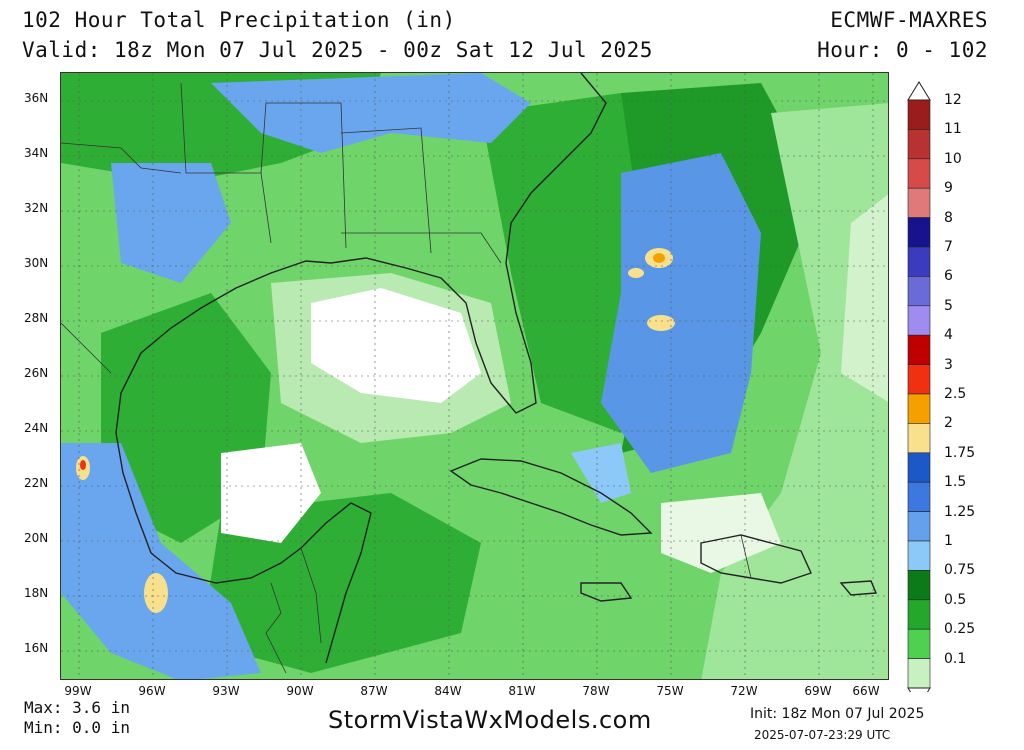  I want to click on min-value: Min: 0.0 in, so click(77, 727).